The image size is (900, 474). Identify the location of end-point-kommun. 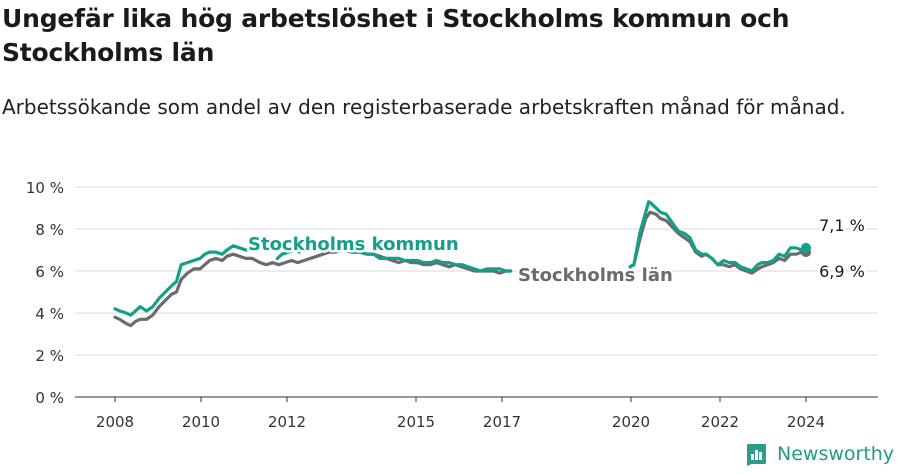
(806, 247).